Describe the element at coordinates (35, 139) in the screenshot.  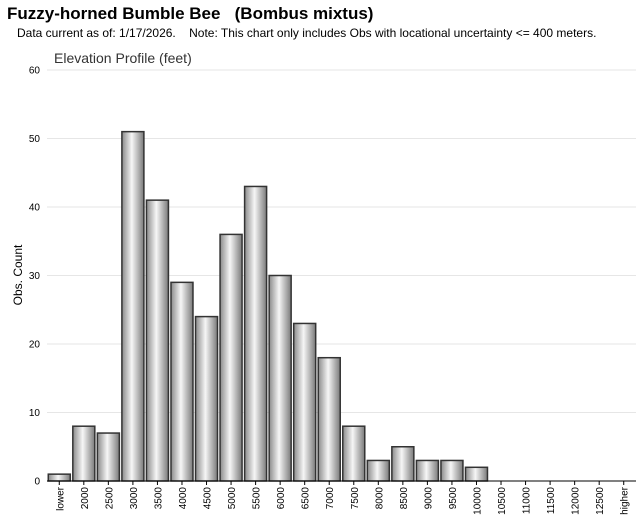
I see `y-tick-label: 50` at that location.